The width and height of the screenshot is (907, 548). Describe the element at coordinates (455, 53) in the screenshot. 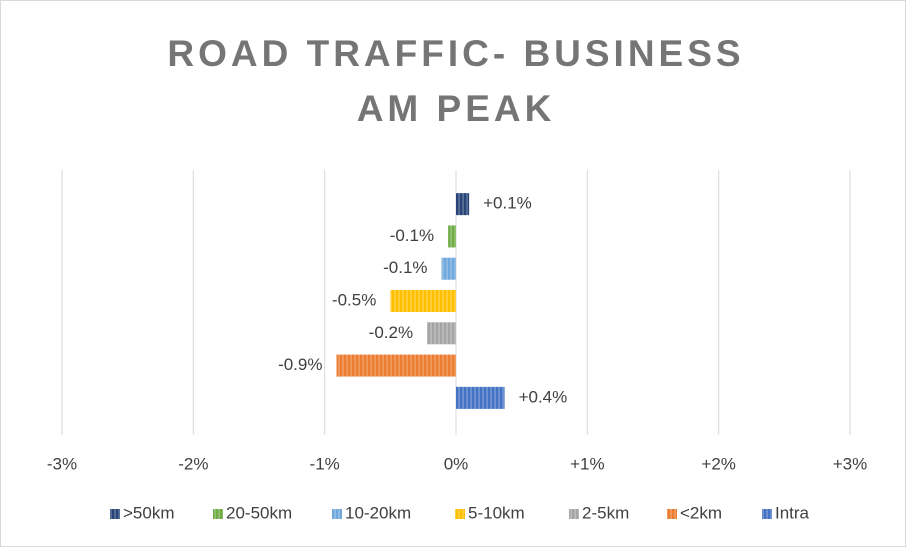

I see `chart-title: ROAD TRAFFIC- BUSINESS` at that location.